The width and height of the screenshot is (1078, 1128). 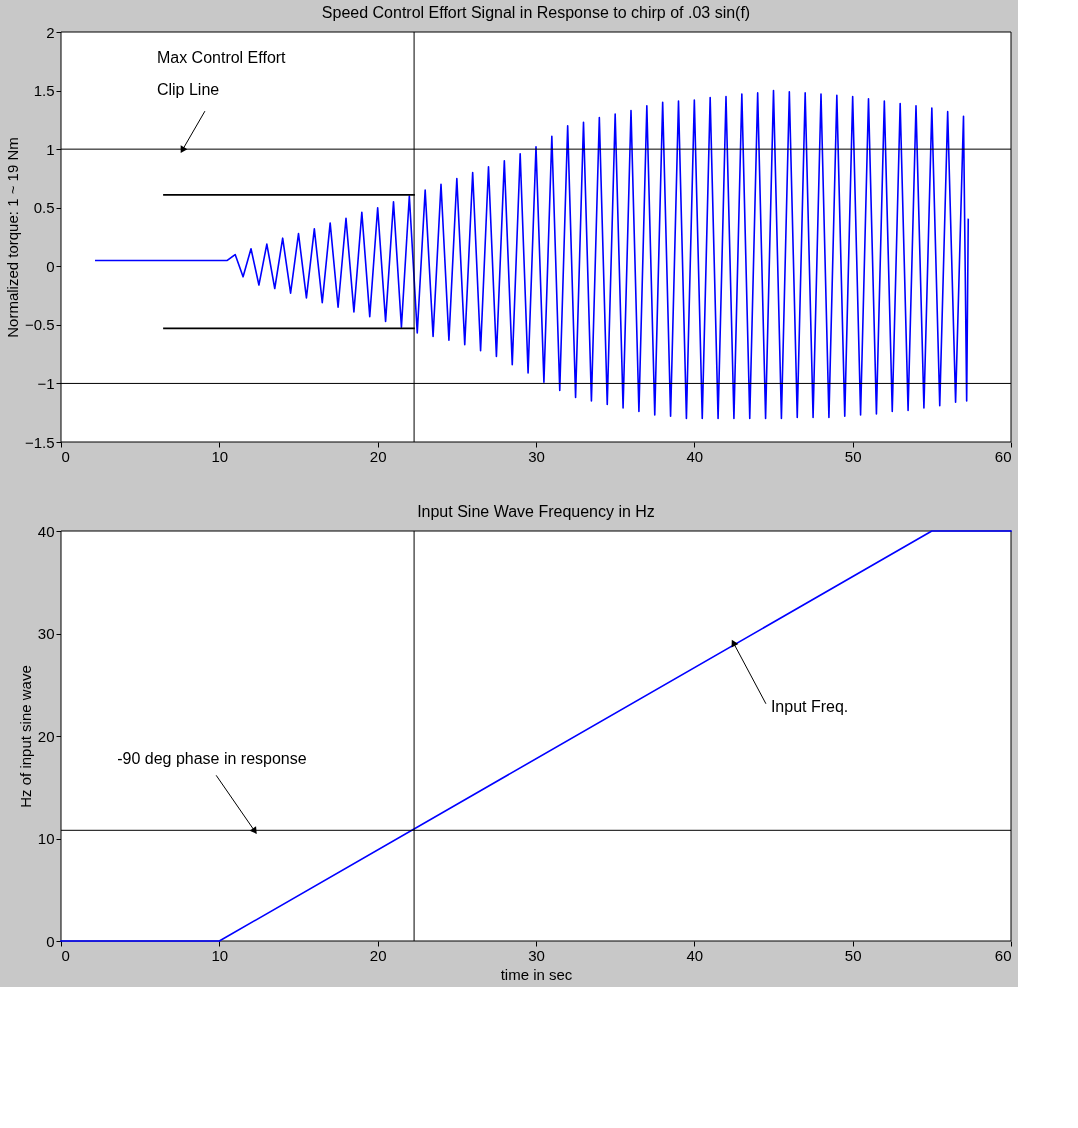 What do you see at coordinates (212, 759) in the screenshot?
I see `annotation: -90 deg phase in response` at bounding box center [212, 759].